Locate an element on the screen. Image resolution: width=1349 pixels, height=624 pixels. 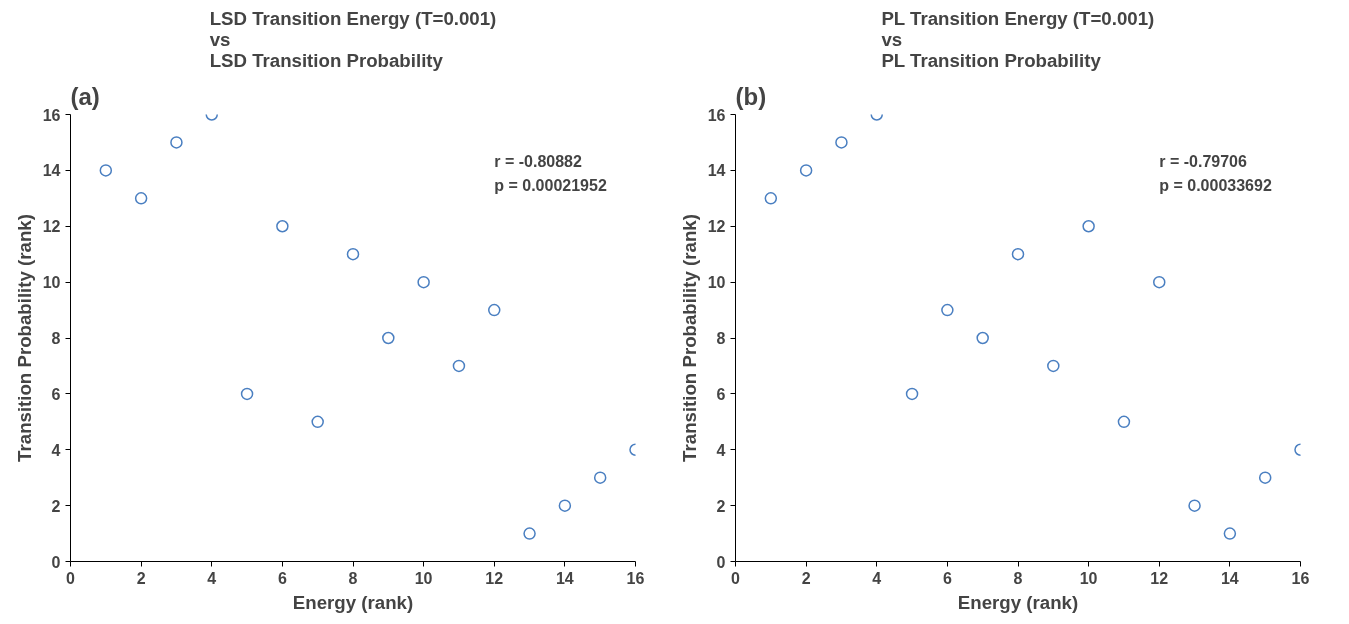
annotation: p = 0.00033692 is located at coordinates (1215, 185).